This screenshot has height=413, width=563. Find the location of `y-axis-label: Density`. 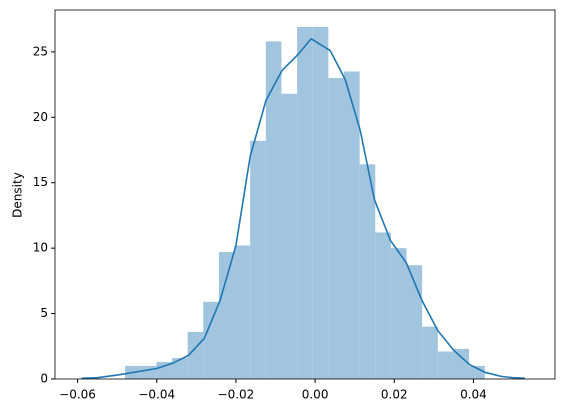

y-axis-label: Density is located at coordinates (18, 195).